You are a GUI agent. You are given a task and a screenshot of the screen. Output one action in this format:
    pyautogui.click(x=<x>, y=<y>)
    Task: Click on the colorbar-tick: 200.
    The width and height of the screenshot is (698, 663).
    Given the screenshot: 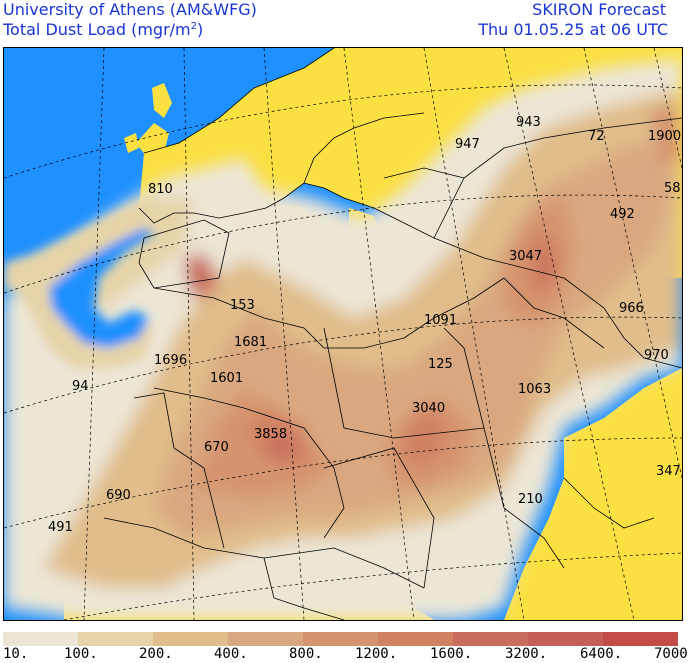 What is the action you would take?
    pyautogui.click(x=156, y=654)
    